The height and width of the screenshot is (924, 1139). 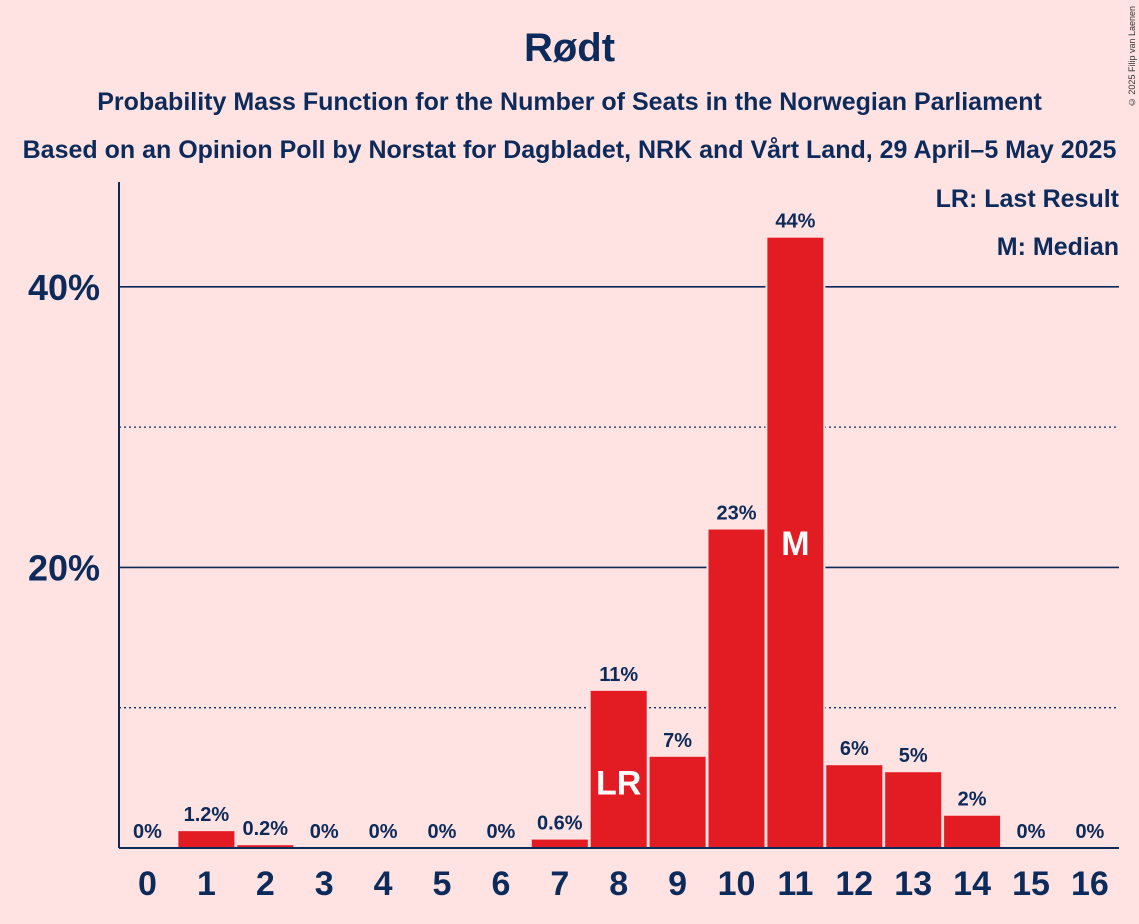 I want to click on y-tick-label: 20%, so click(x=64, y=567).